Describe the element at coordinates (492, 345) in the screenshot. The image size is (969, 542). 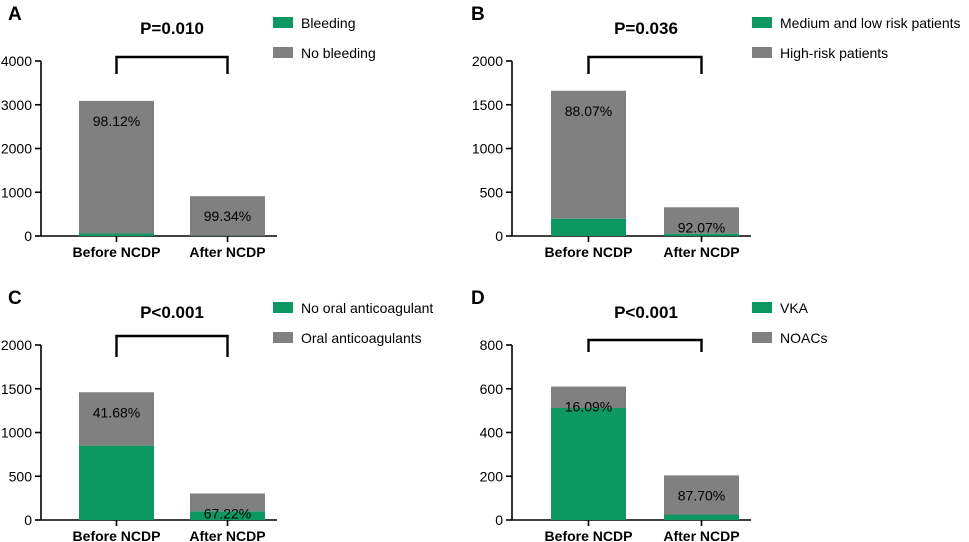
I see `y-tick-label: 800` at that location.